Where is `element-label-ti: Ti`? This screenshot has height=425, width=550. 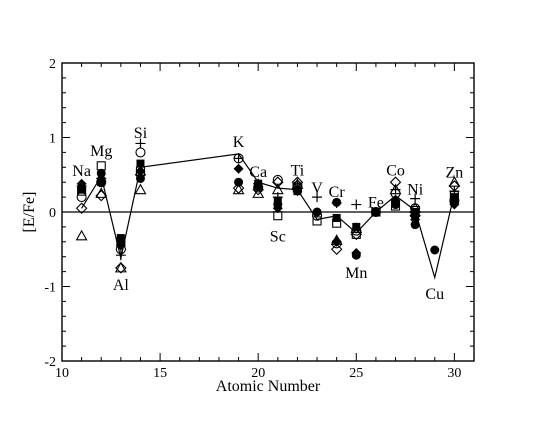
element-label-ti: Ti is located at coordinates (298, 170).